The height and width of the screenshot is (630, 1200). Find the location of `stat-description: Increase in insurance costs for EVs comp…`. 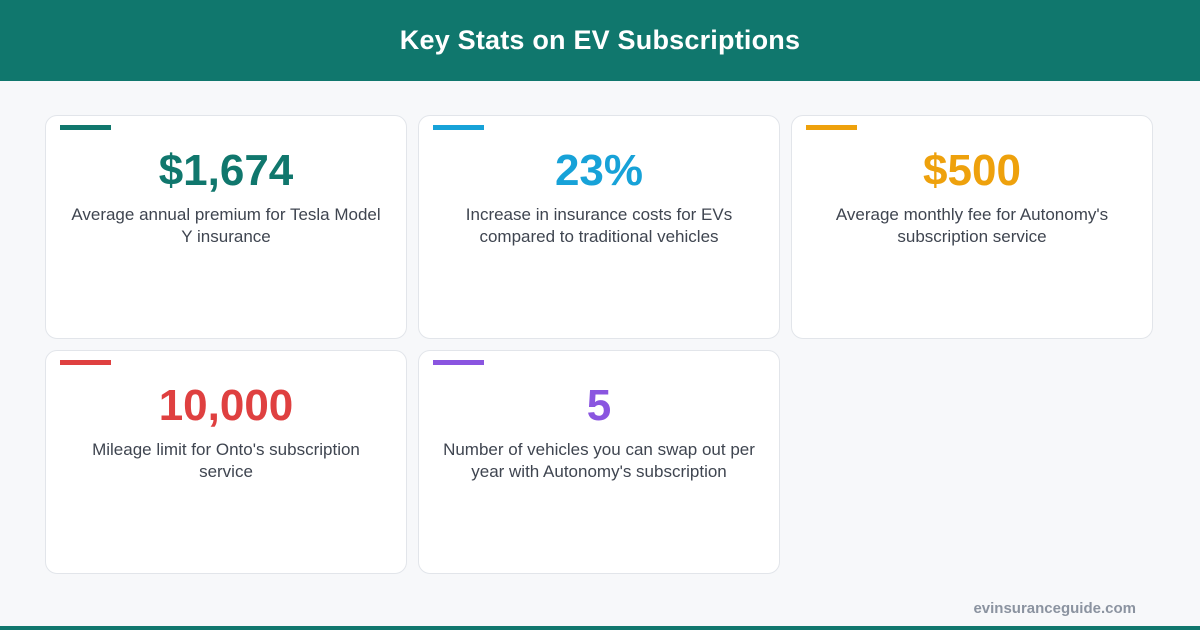

stat-description: Increase in insurance costs for EVs comp… is located at coordinates (599, 225).